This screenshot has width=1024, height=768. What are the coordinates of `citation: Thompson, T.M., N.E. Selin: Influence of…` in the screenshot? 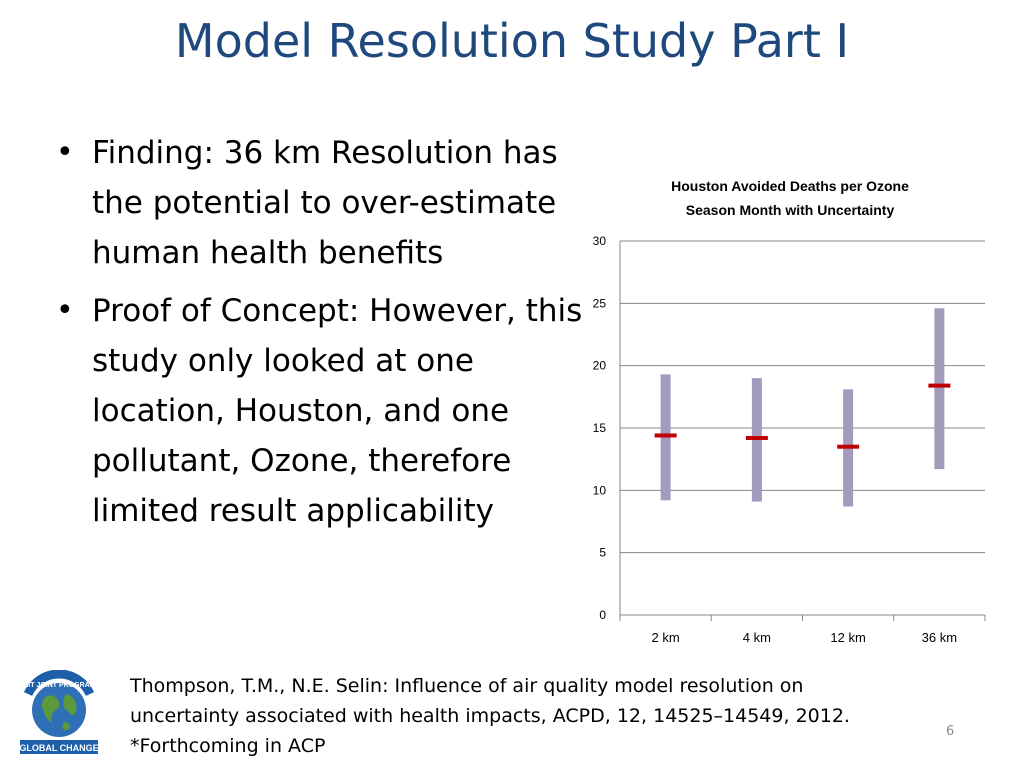 It's located at (530, 716).